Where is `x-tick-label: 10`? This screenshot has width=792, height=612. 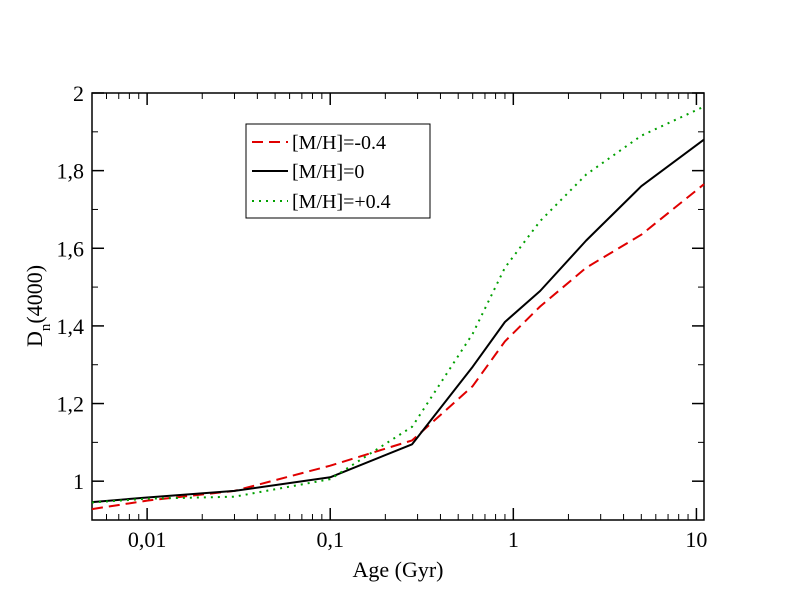 x-tick-label: 10 is located at coordinates (696, 539).